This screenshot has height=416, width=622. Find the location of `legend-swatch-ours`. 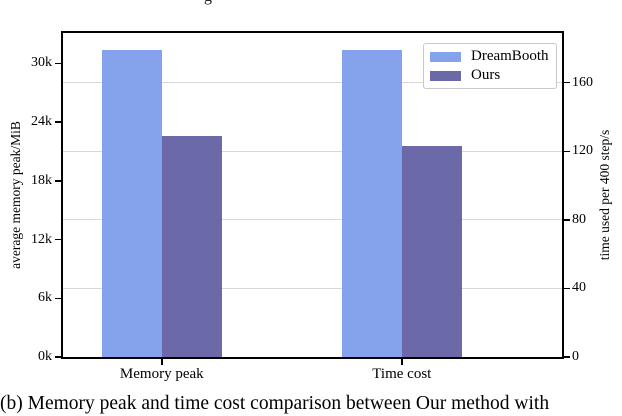

legend-swatch-ours is located at coordinates (445, 75).